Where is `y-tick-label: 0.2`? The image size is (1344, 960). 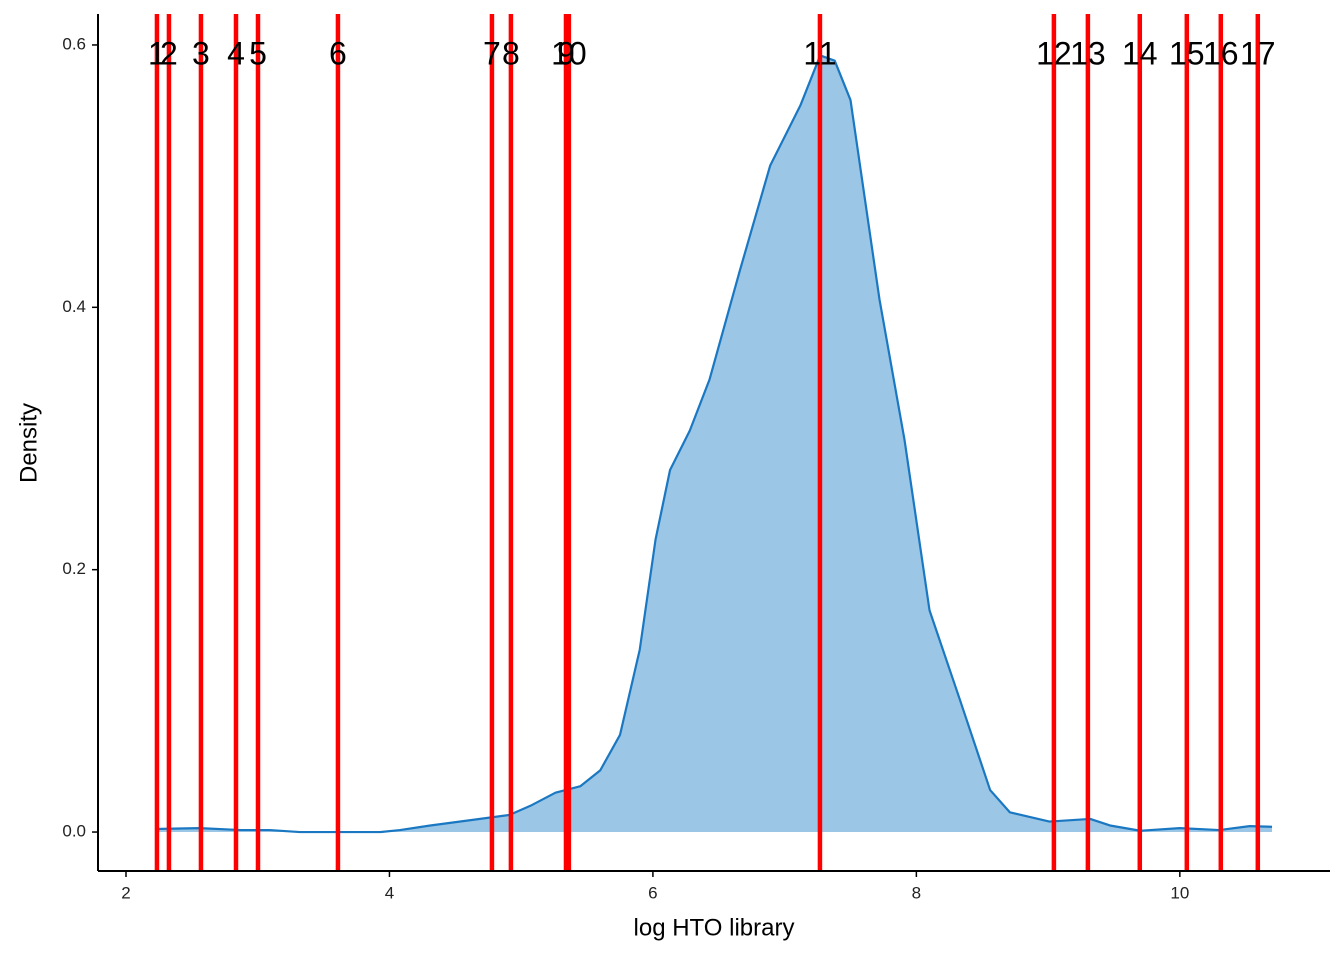 y-tick-label: 0.2 is located at coordinates (74, 568).